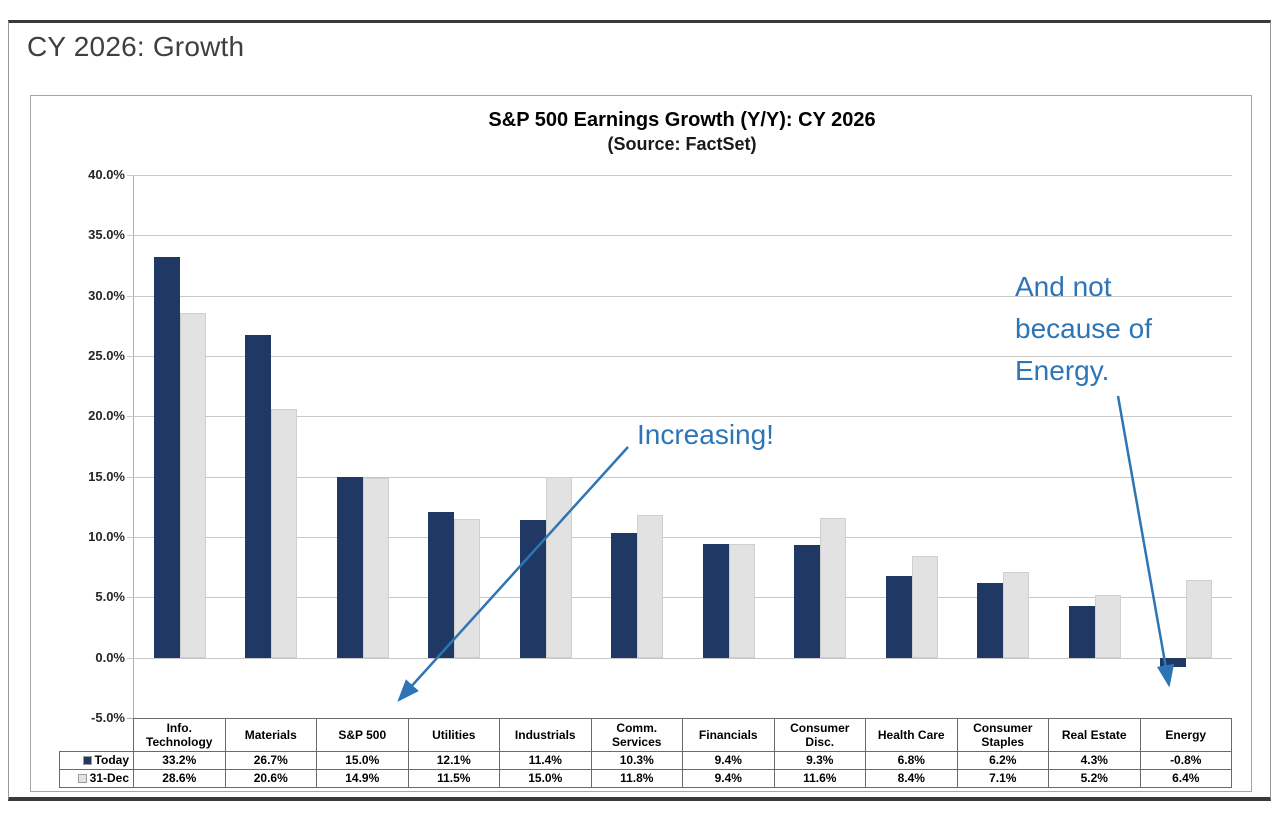 This screenshot has height=820, width=1280. I want to click on column-header: Real Estate, so click(1094, 735).